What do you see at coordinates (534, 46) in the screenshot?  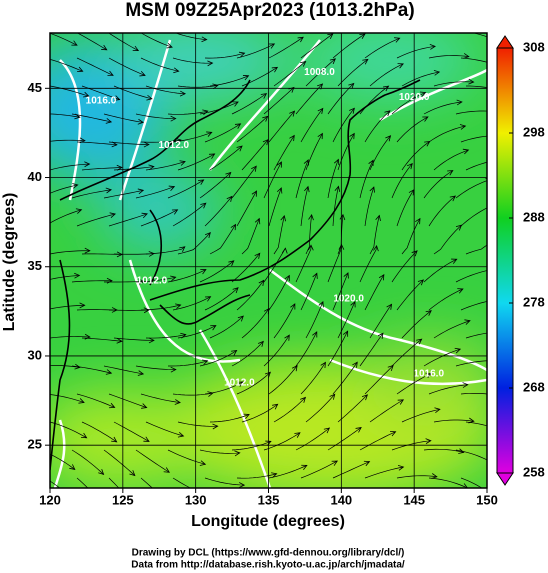 I see `colorbar-tick-label: 308` at bounding box center [534, 46].